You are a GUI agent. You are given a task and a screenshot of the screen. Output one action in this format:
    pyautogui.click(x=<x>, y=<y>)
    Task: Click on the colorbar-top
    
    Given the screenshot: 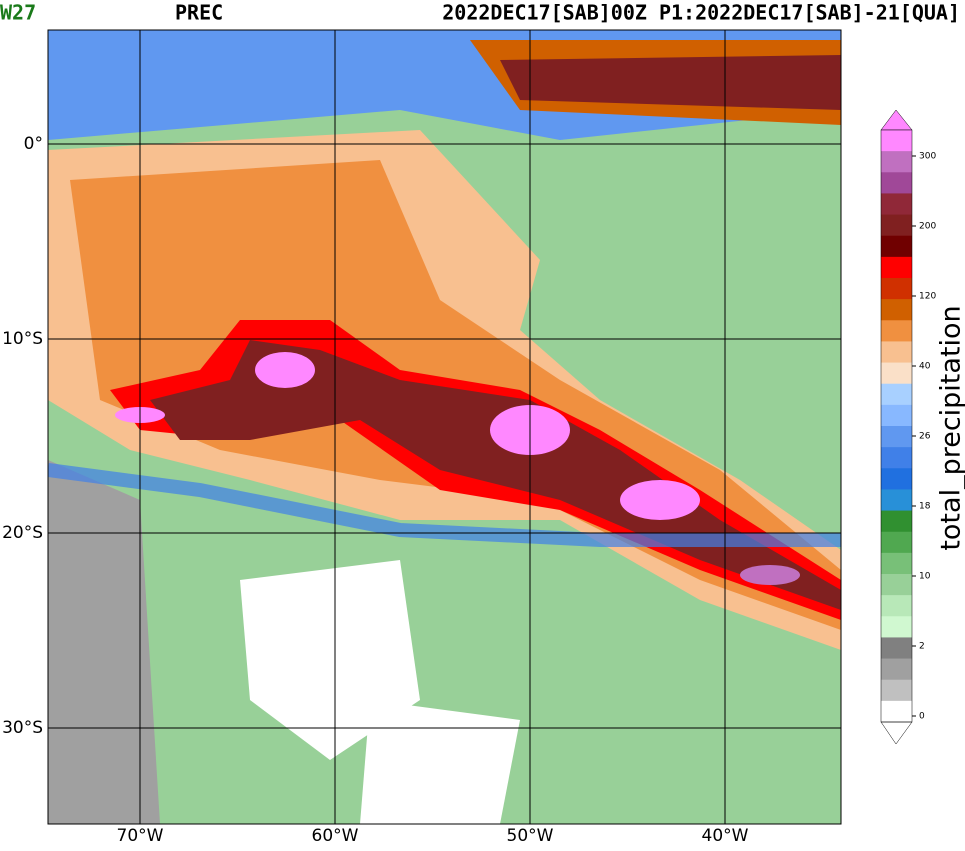 What is the action you would take?
    pyautogui.click(x=896, y=120)
    